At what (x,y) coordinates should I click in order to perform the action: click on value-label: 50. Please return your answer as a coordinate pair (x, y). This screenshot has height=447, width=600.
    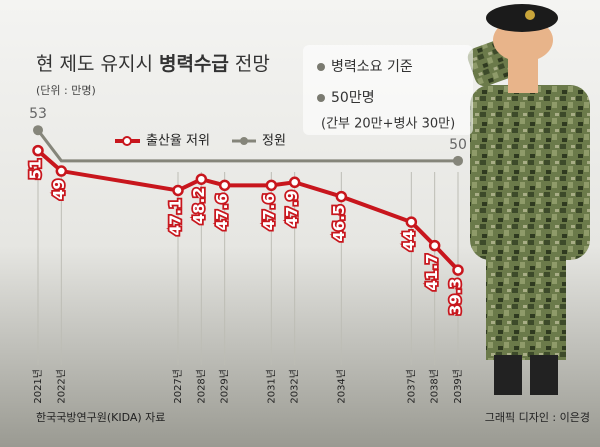
    Looking at the image, I should click on (458, 145).